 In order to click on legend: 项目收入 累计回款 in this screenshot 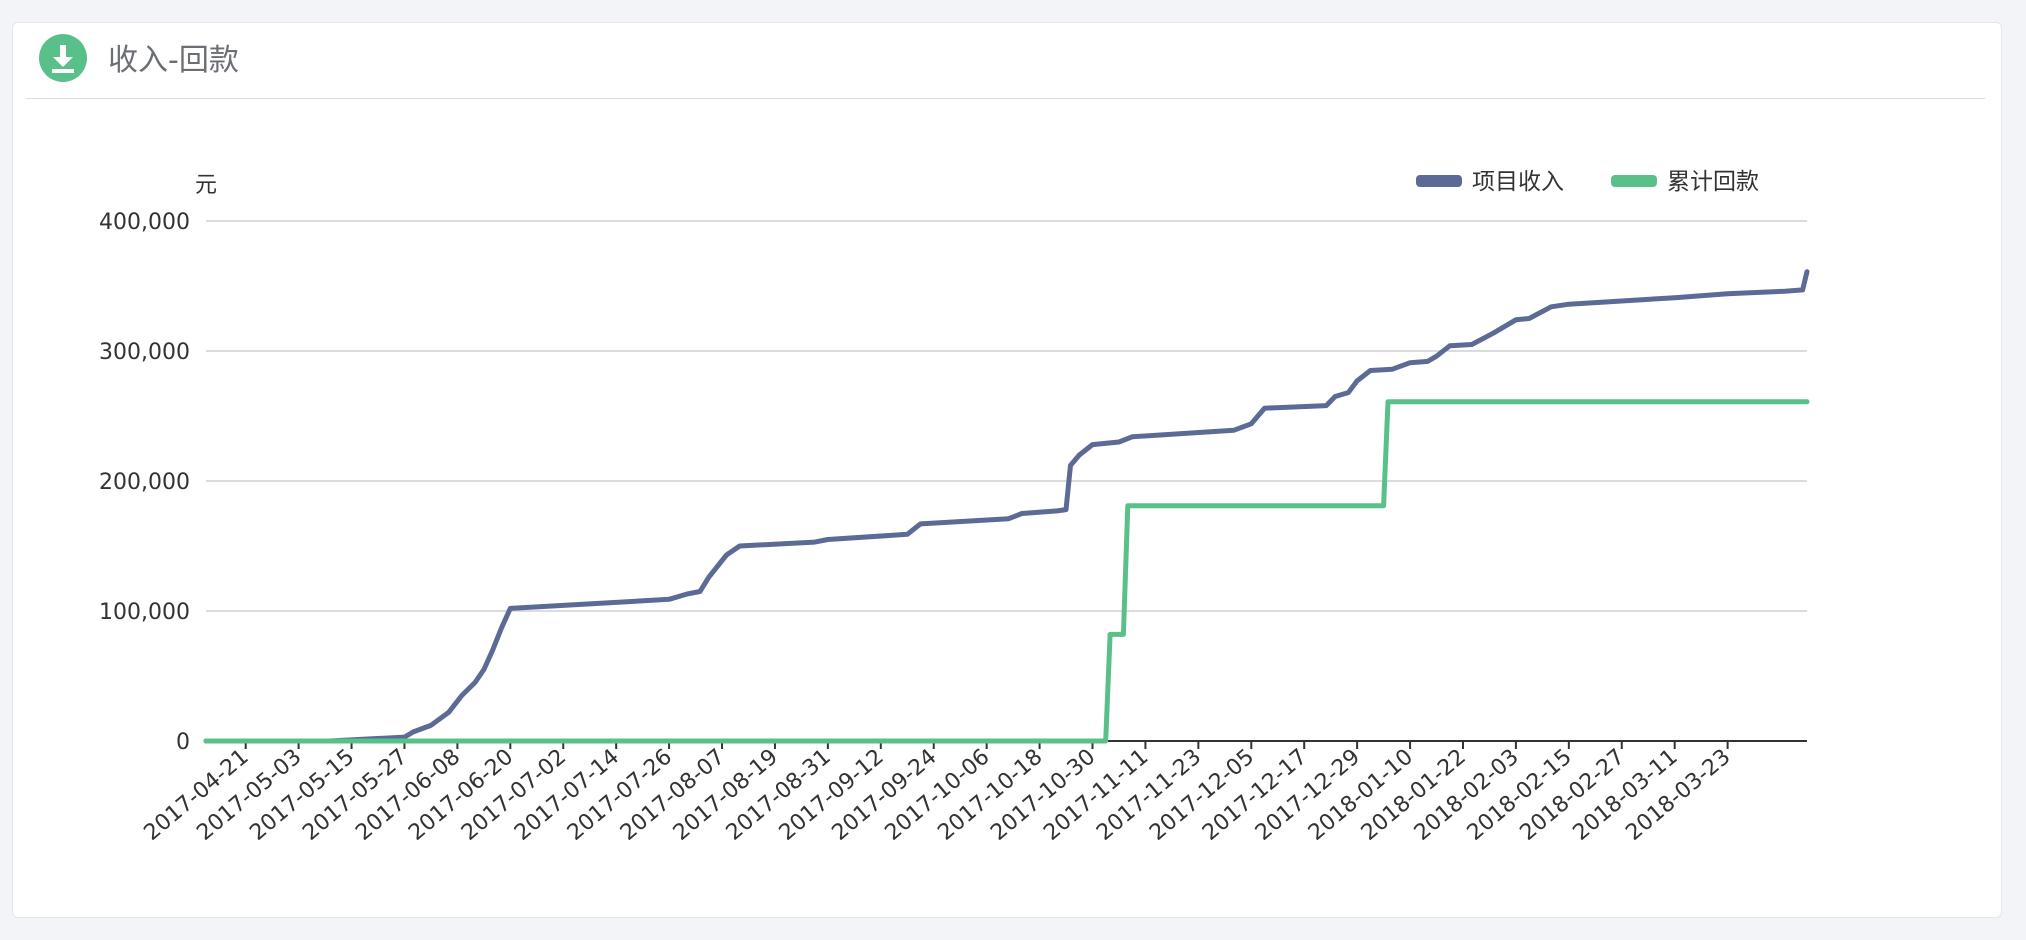, I will do `click(1587, 182)`.